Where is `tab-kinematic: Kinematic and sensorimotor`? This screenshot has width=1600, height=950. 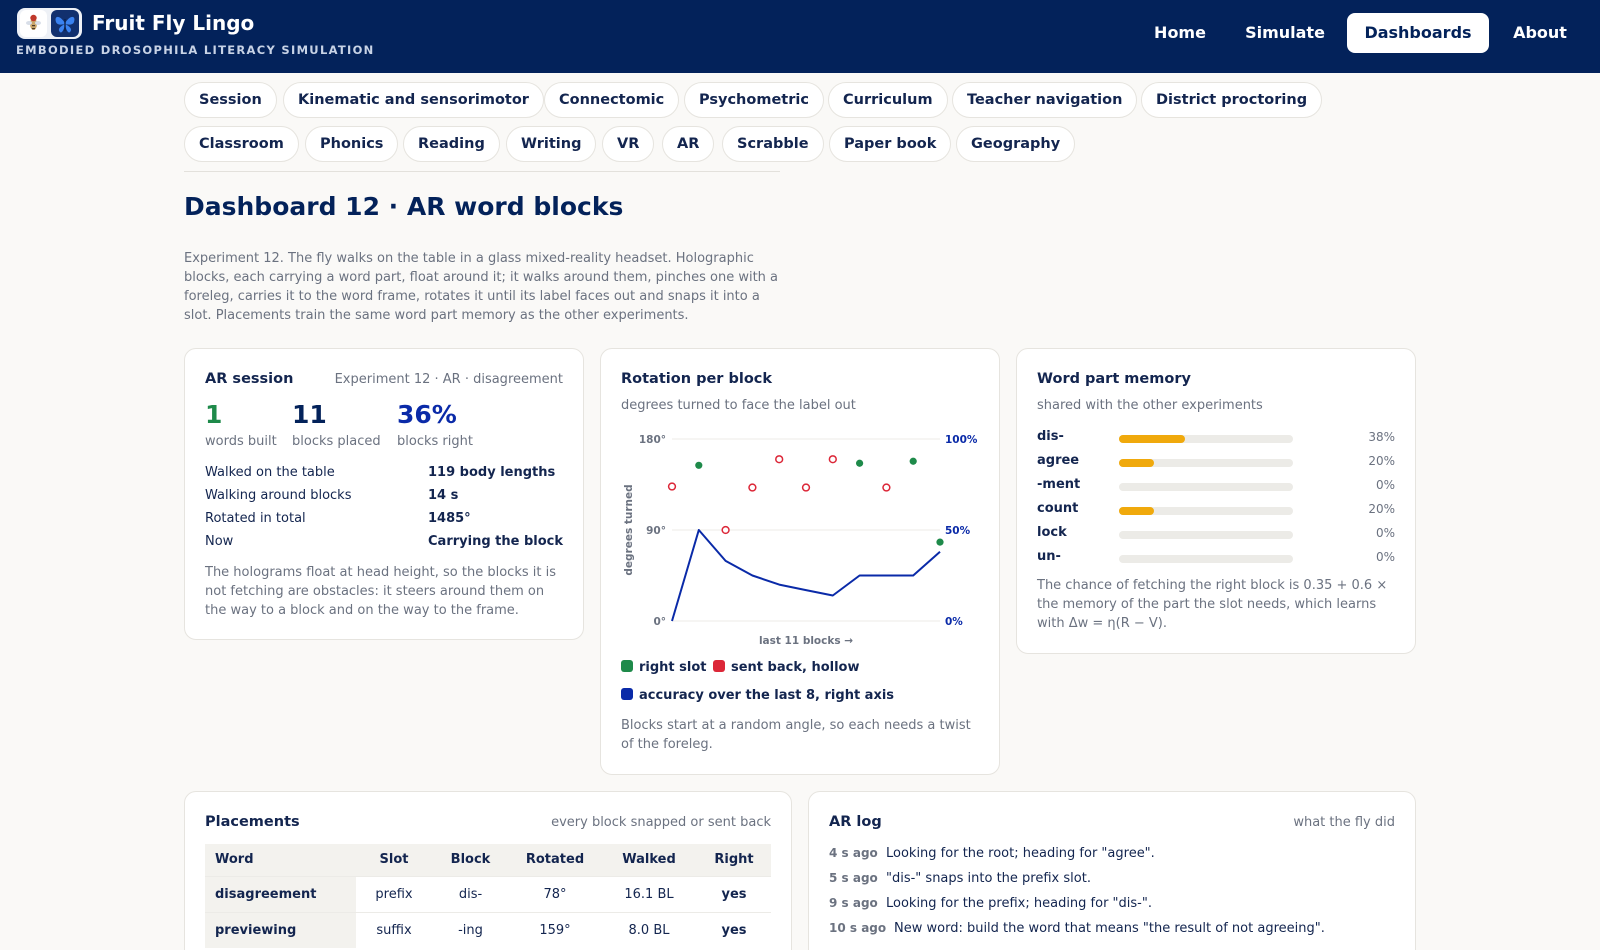
tab-kinematic: Kinematic and sensorimotor is located at coordinates (413, 100).